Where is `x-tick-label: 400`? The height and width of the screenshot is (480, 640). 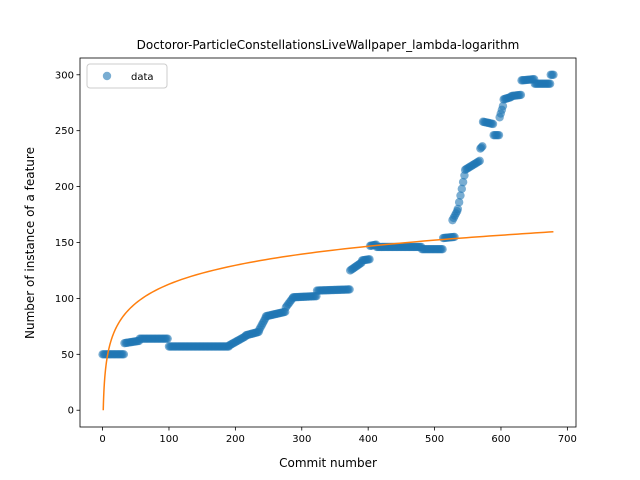 x-tick-label: 400 is located at coordinates (368, 439).